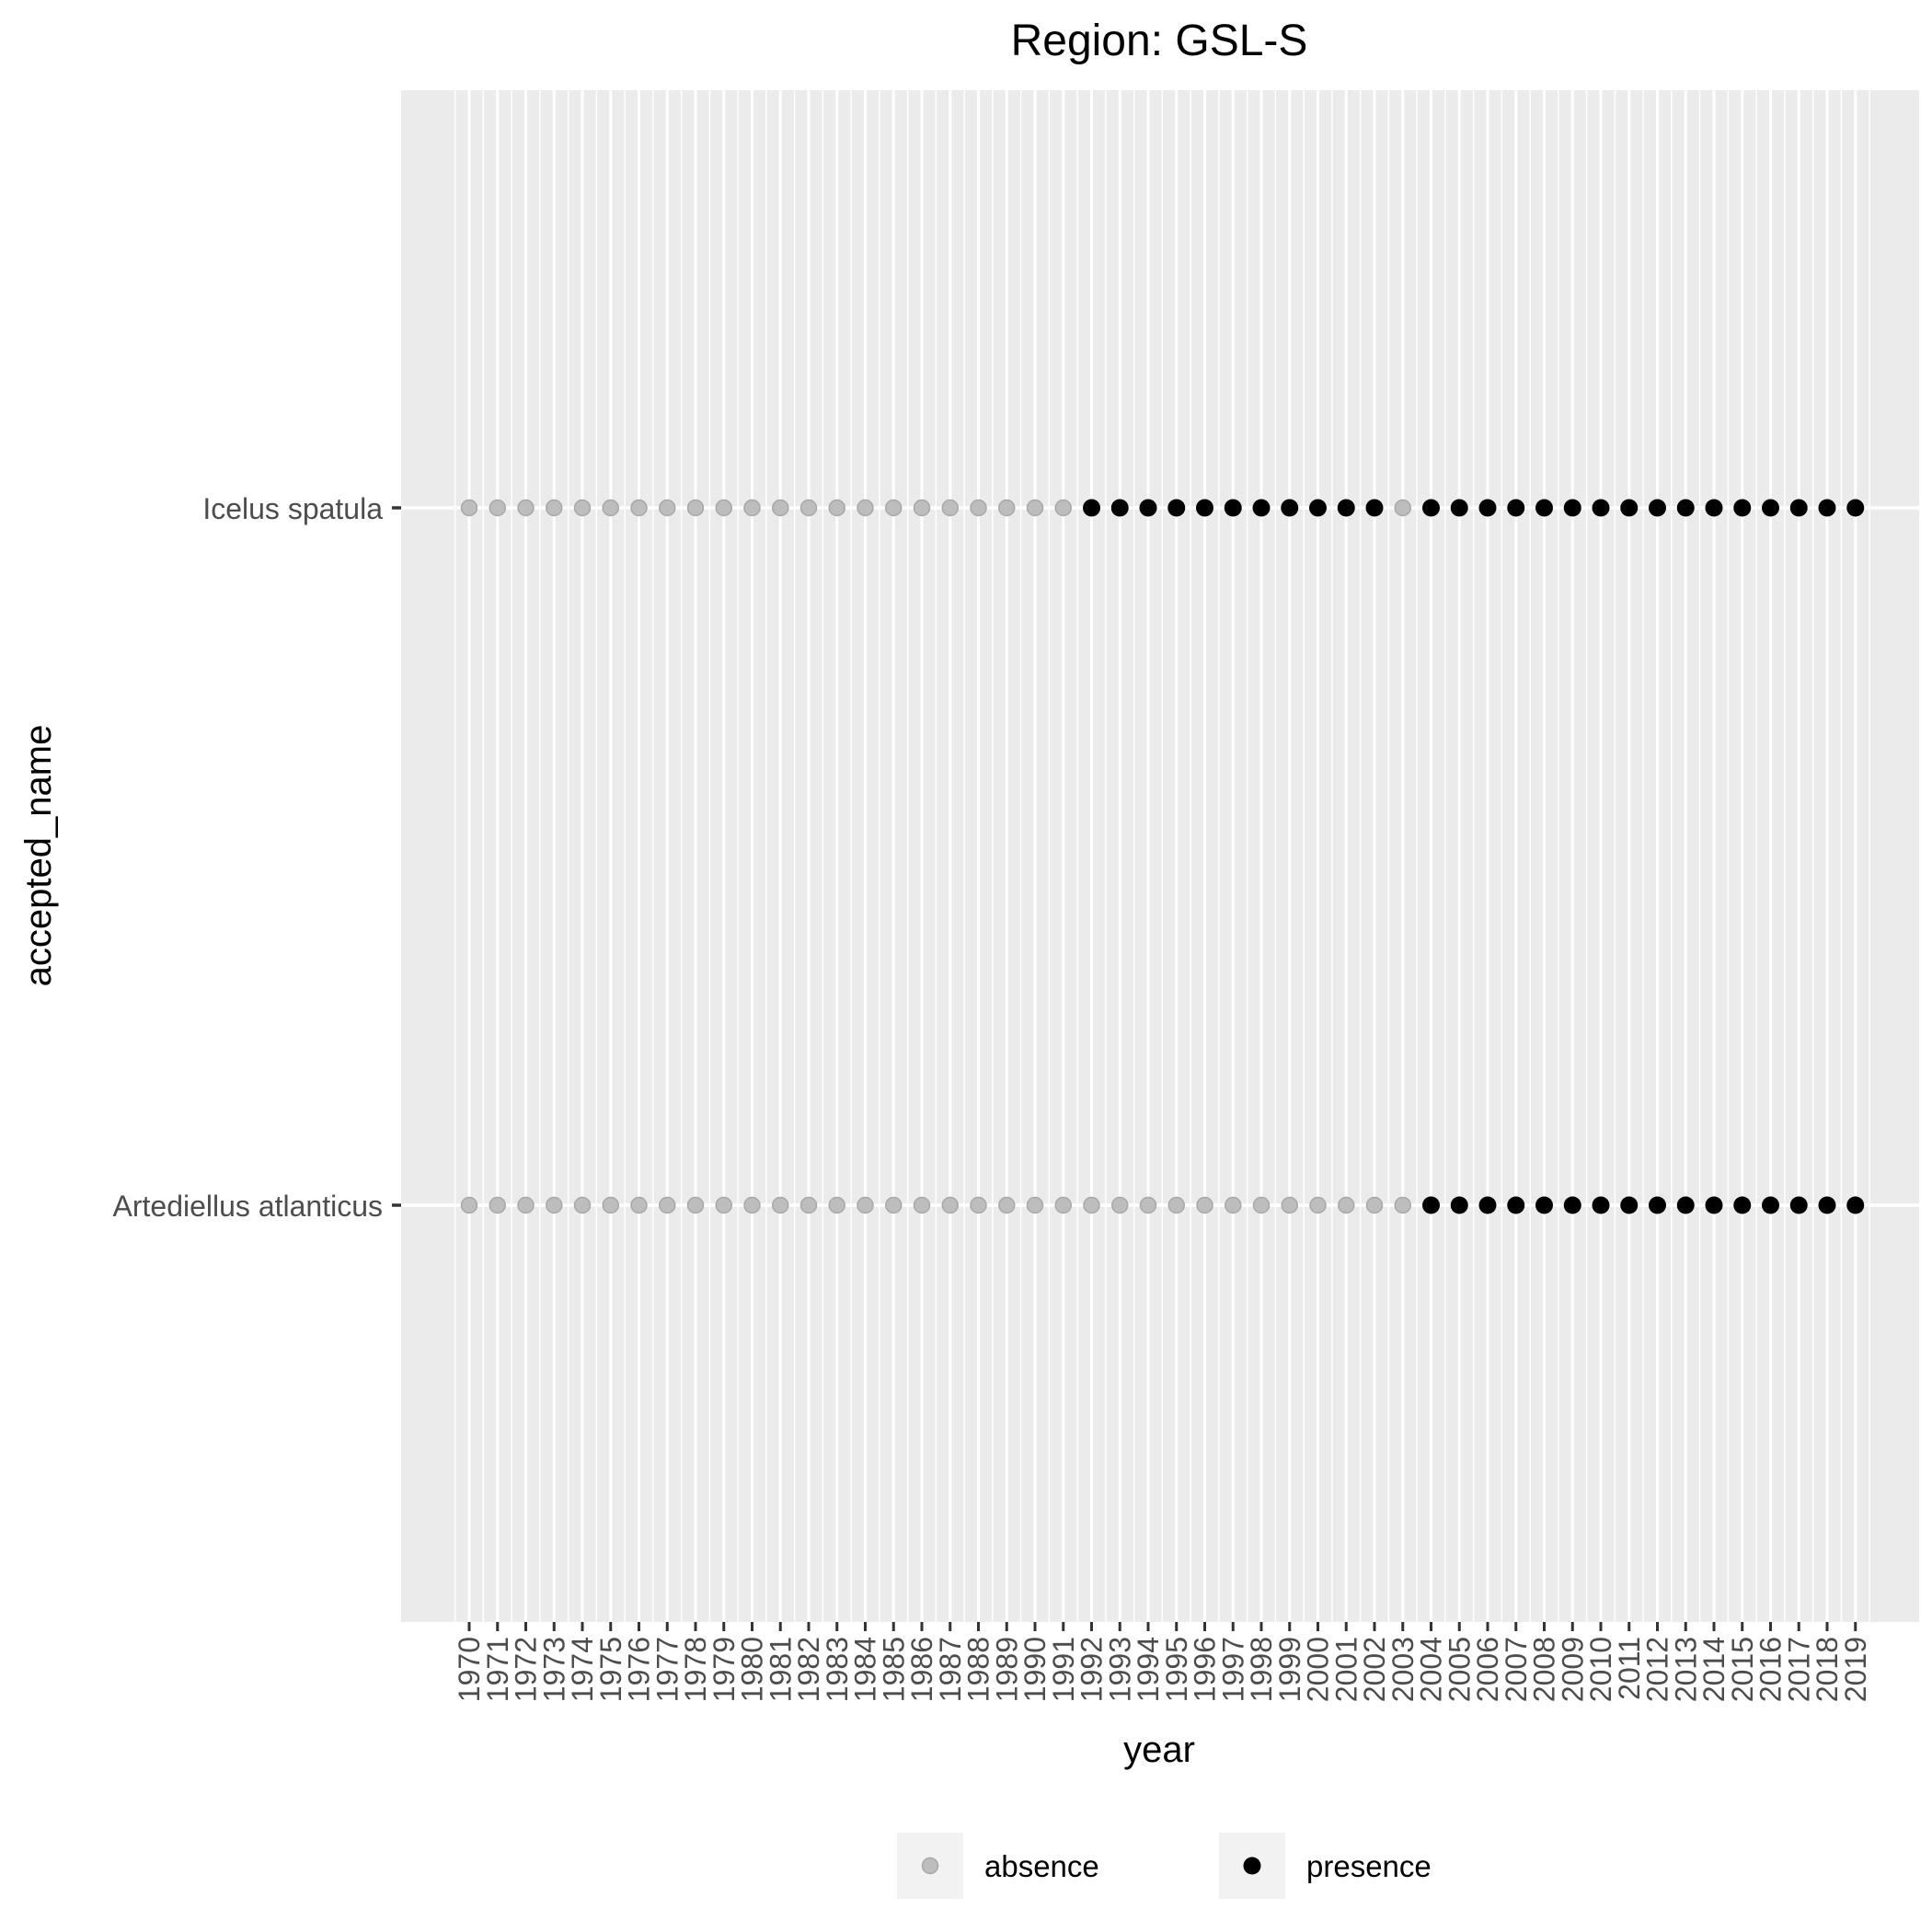 This screenshot has width=1932, height=1932. Describe the element at coordinates (1771, 1669) in the screenshot. I see `x-tick-label: 2016` at that location.